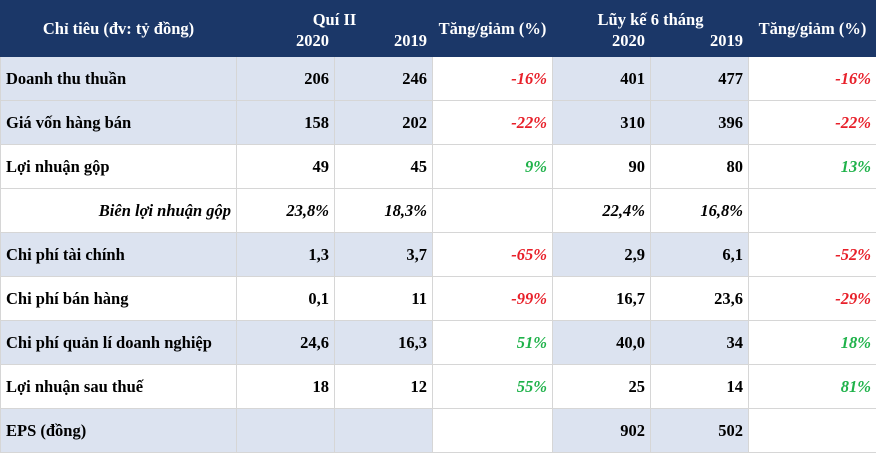  What do you see at coordinates (285, 386) in the screenshot?
I see `cell-q2-2020: 18` at bounding box center [285, 386].